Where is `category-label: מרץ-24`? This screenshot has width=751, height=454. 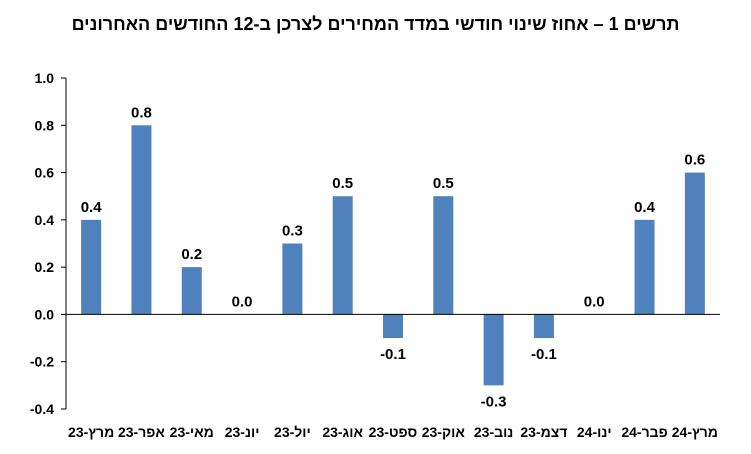 category-label: מרץ-24 is located at coordinates (695, 432).